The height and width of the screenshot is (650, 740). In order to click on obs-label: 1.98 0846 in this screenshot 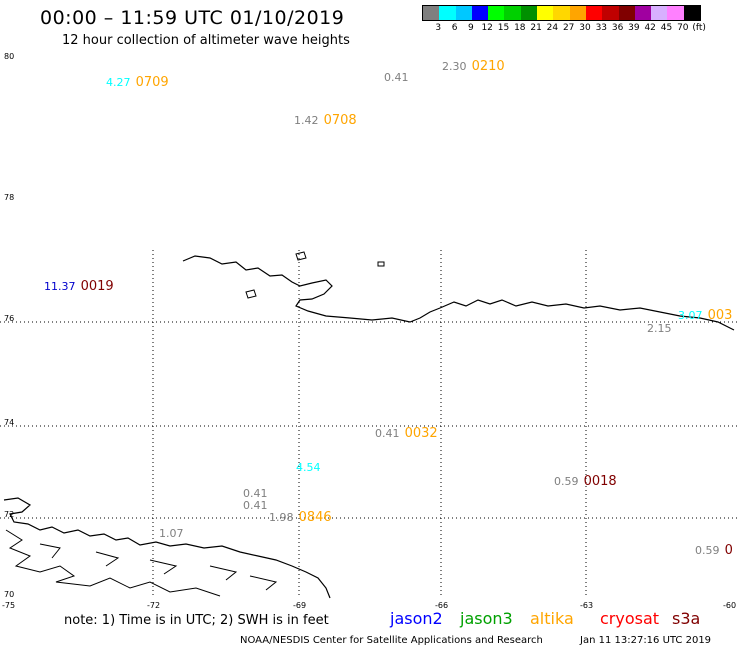, I will do `click(300, 515)`.